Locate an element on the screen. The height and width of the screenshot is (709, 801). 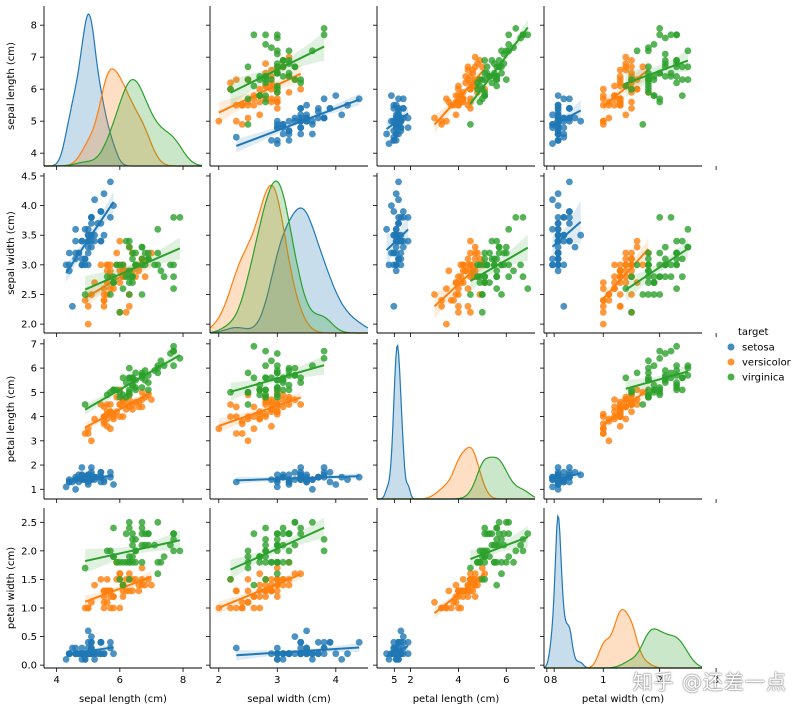
y-tick-label: 0.0 is located at coordinates (29, 666).